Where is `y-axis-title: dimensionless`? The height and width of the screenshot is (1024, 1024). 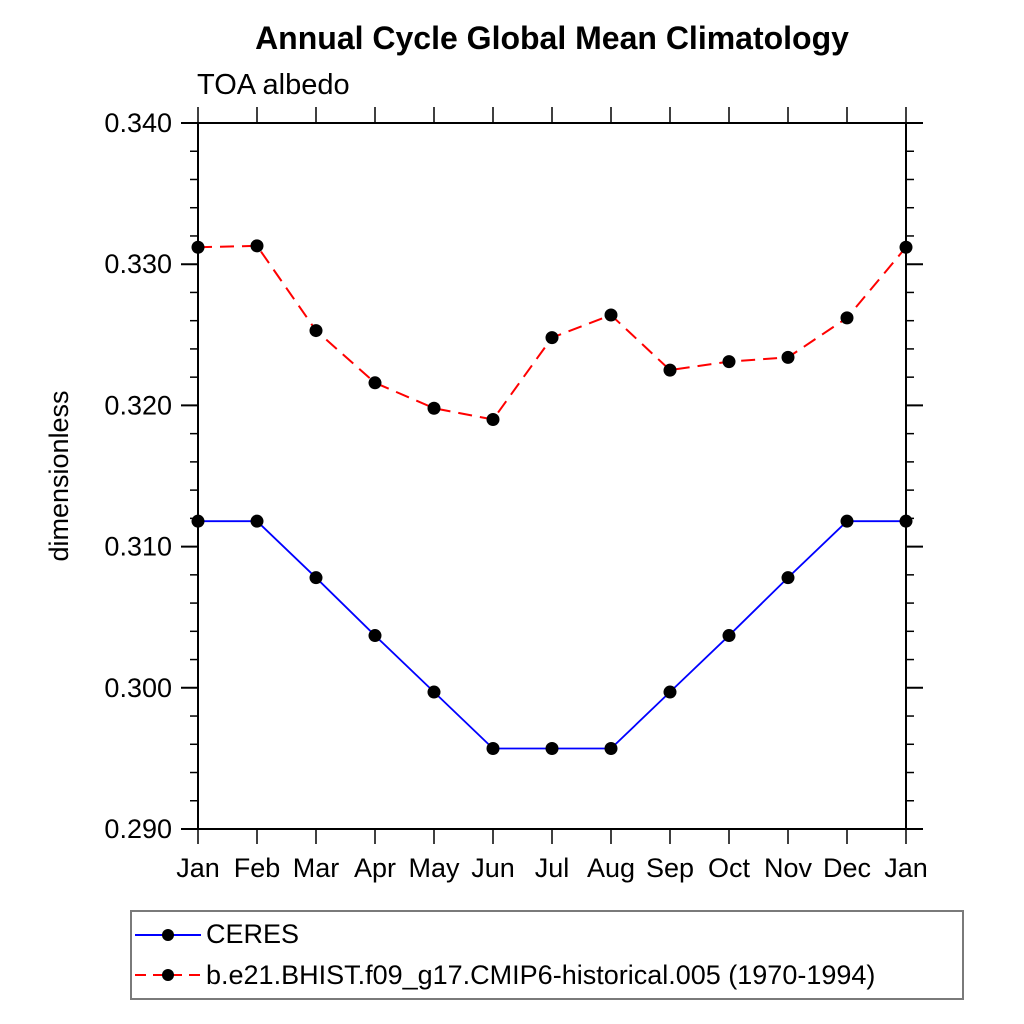 y-axis-title: dimensionless is located at coordinates (59, 475).